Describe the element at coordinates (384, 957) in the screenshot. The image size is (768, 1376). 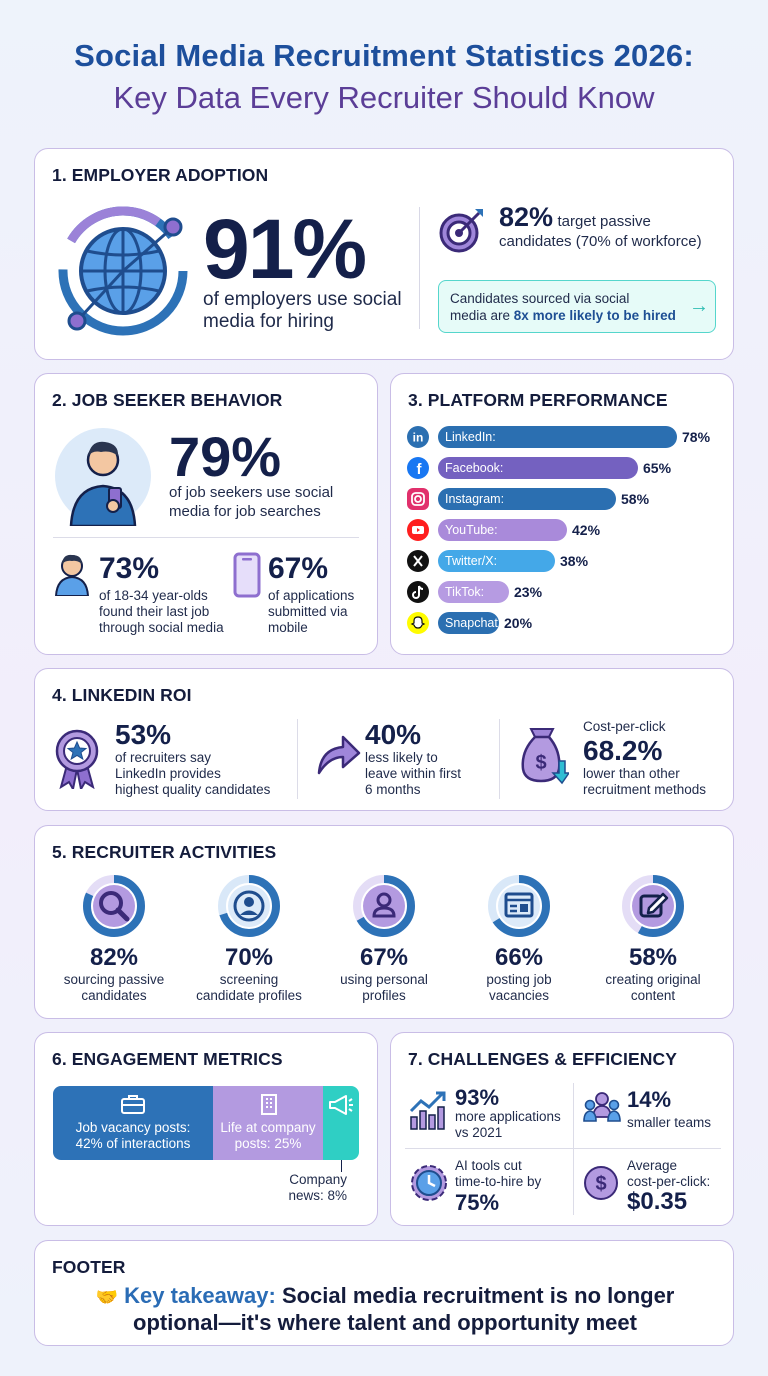
I see `activity-stat: 67%` at that location.